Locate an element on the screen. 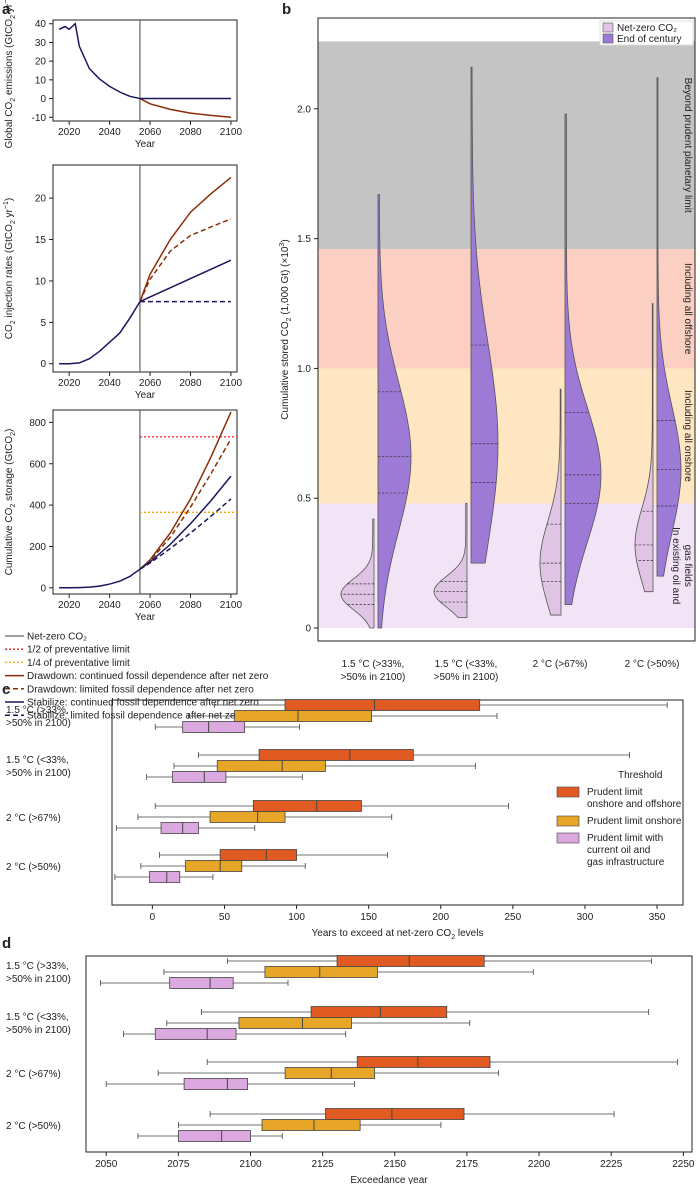  x-tick-label: 2050 is located at coordinates (106, 1164).